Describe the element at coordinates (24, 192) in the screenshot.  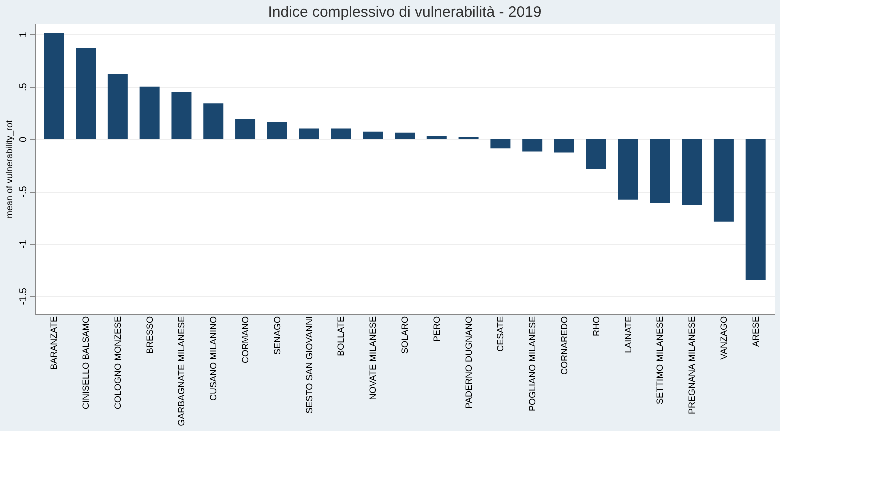
I see `y-tick-label: -.5` at that location.